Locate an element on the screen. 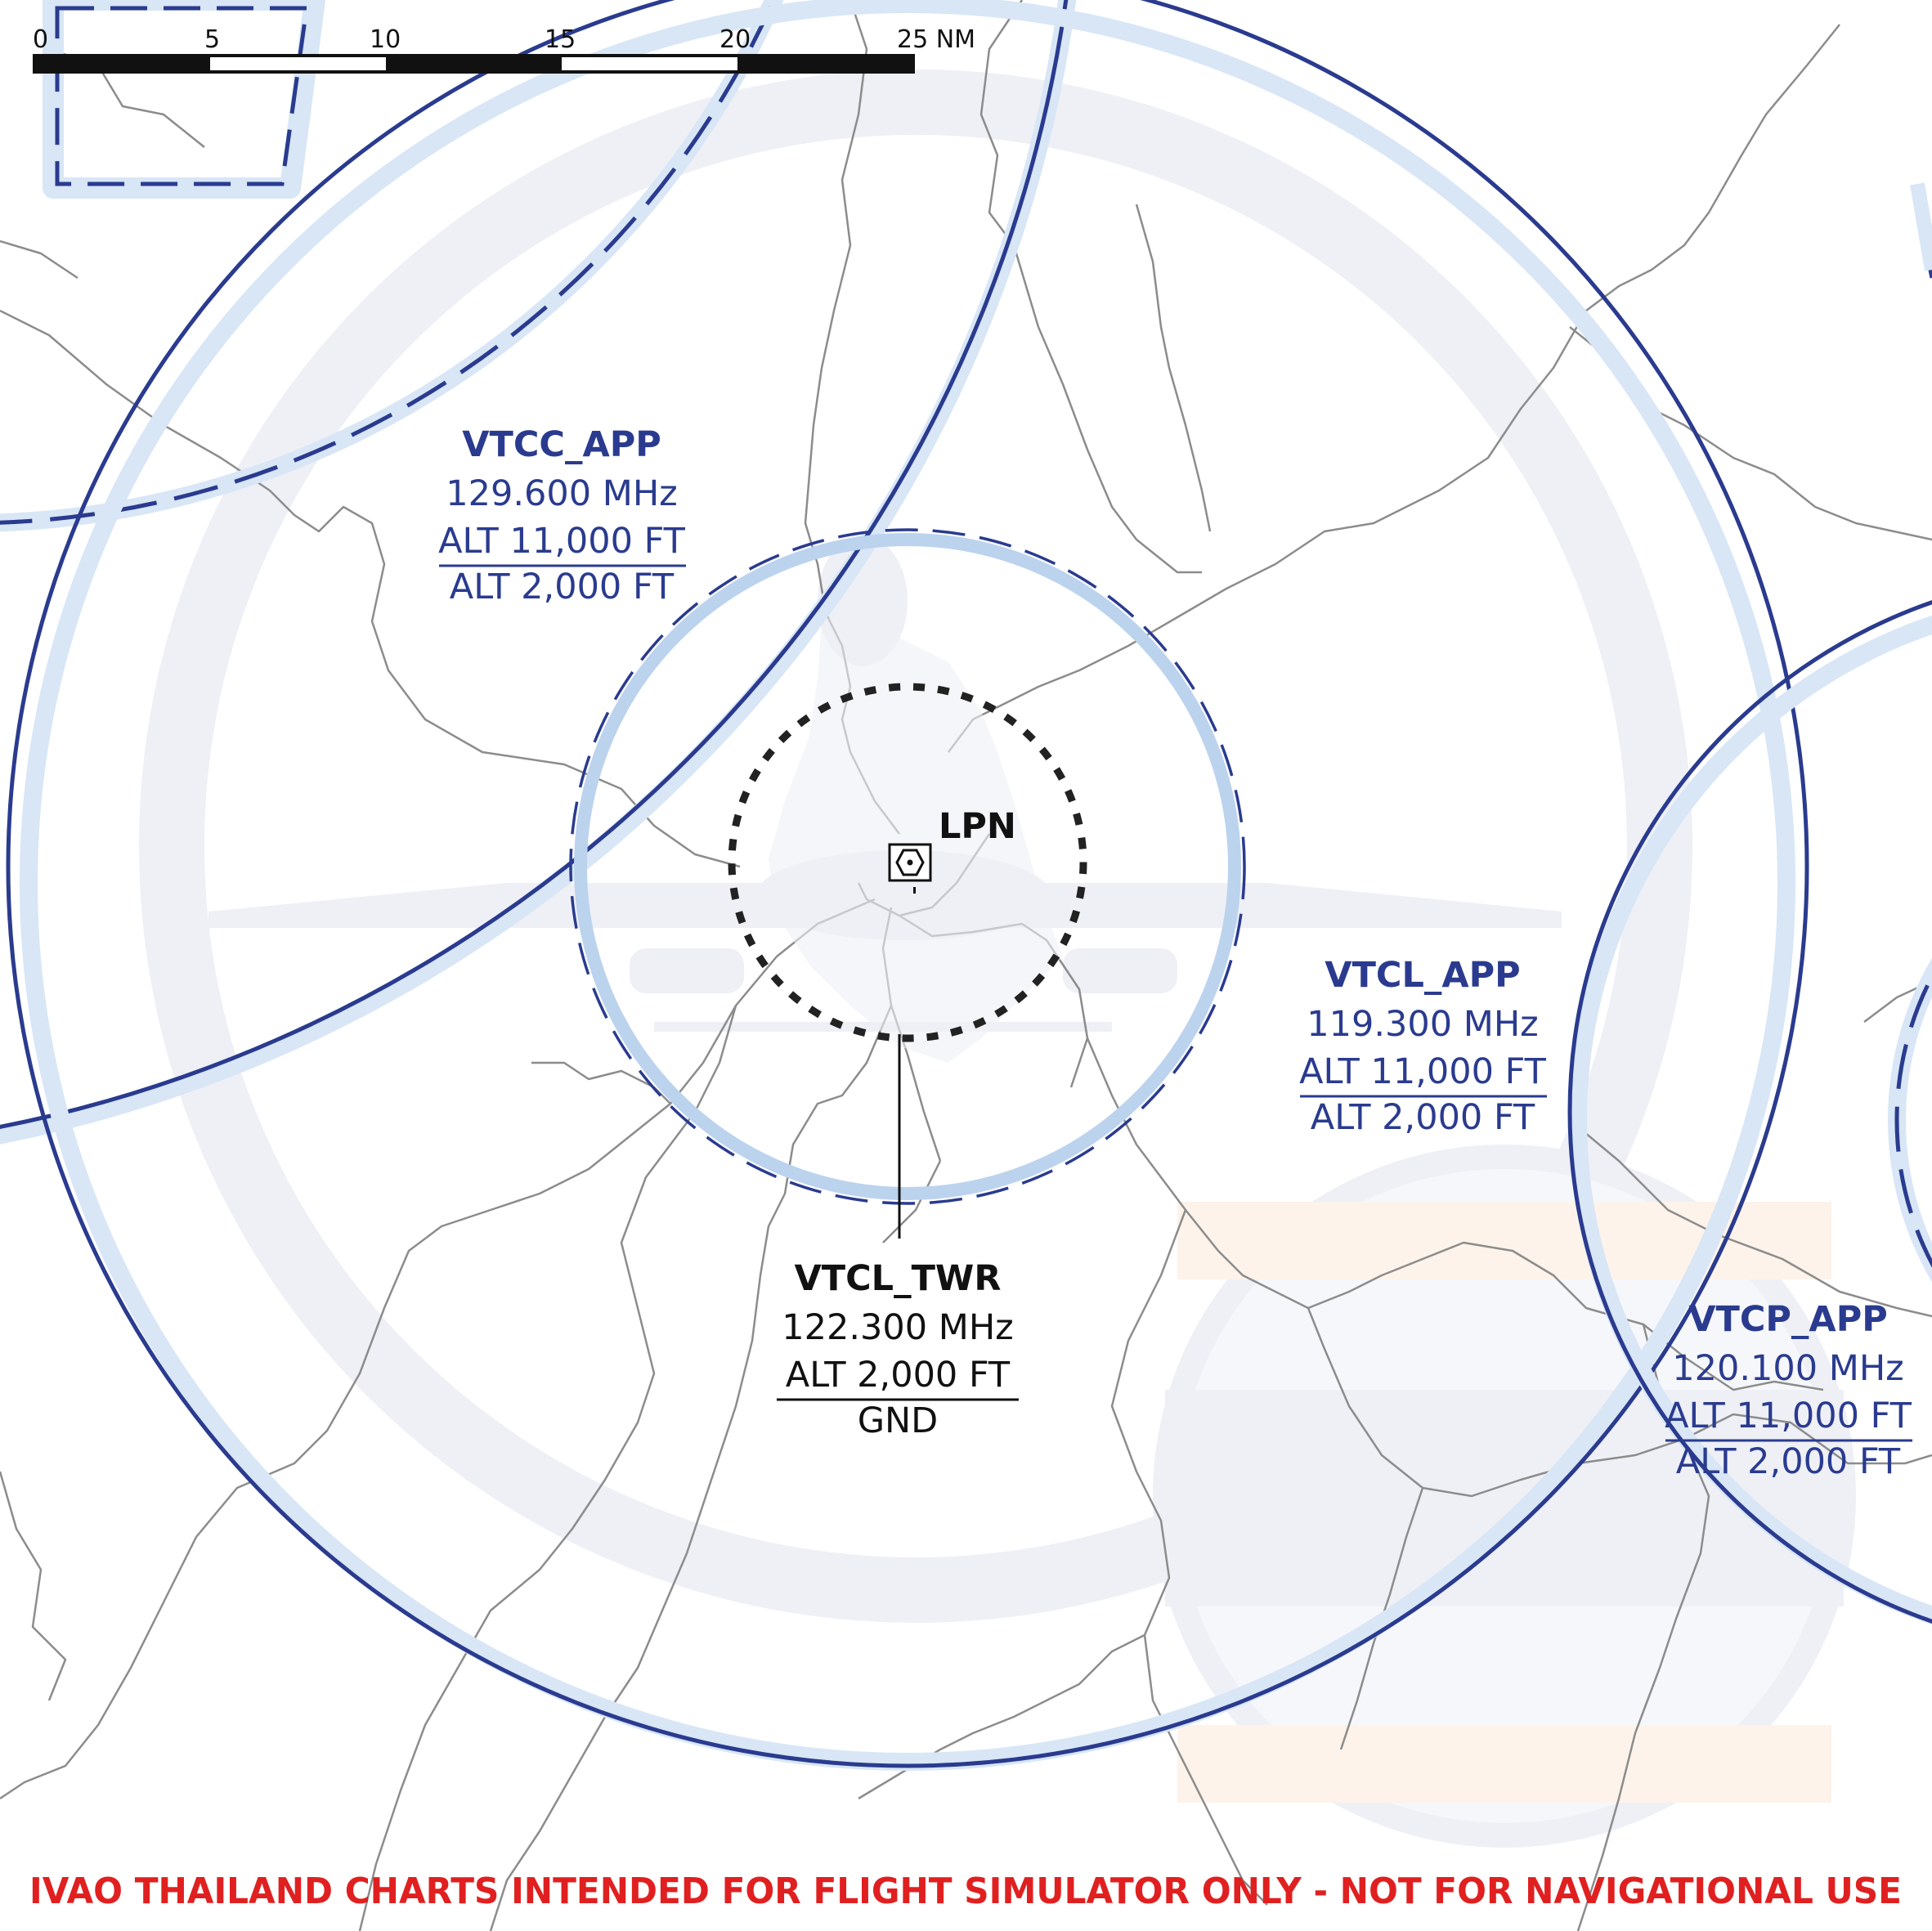 The height and width of the screenshot is (1931, 1932). sector-frequency: 120.100 MHz is located at coordinates (1788, 1368).